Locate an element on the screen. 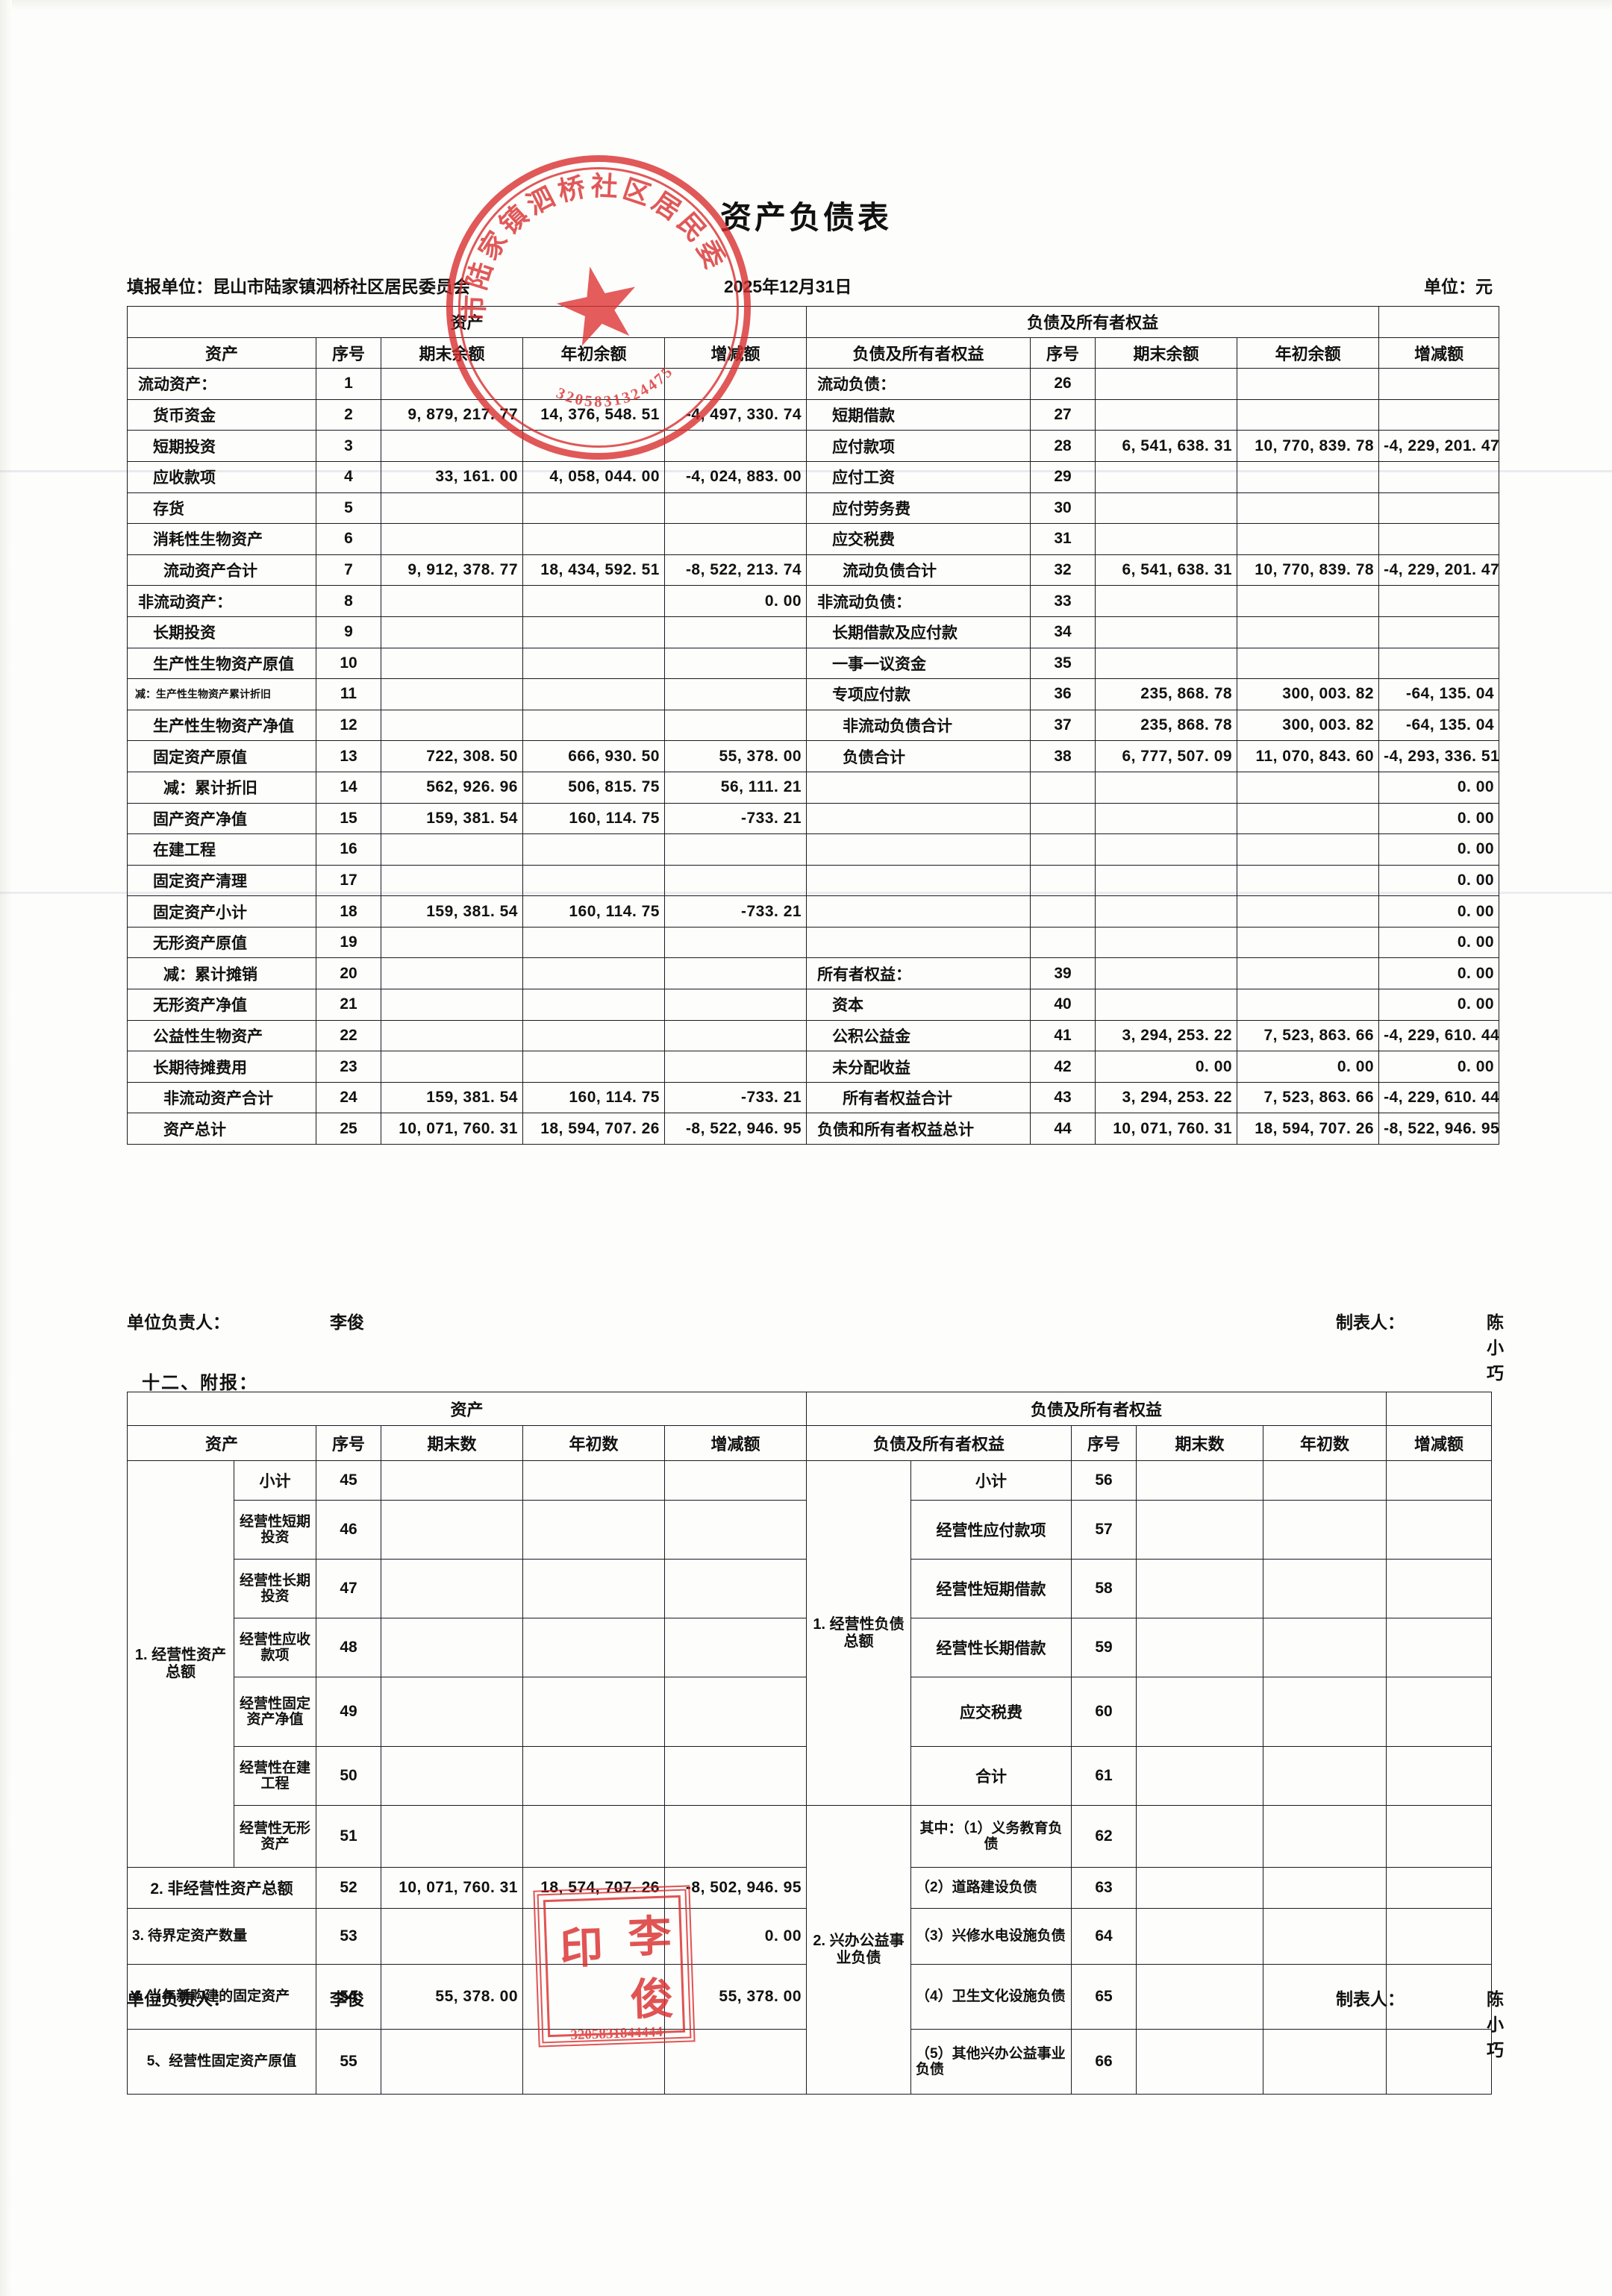 This screenshot has height=2296, width=1612. table-row: 减：累计摊销 20 所有者权益： 39 0. 00 is located at coordinates (814, 973).